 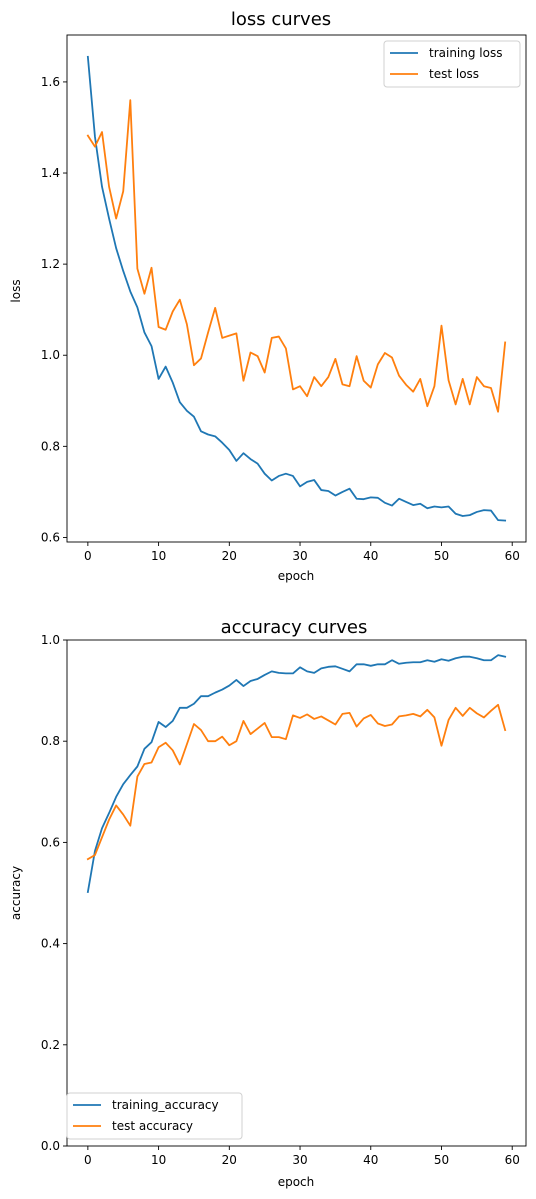 I want to click on accuracy-chart-legend: training_accuracy test accuracy, so click(x=154, y=1116).